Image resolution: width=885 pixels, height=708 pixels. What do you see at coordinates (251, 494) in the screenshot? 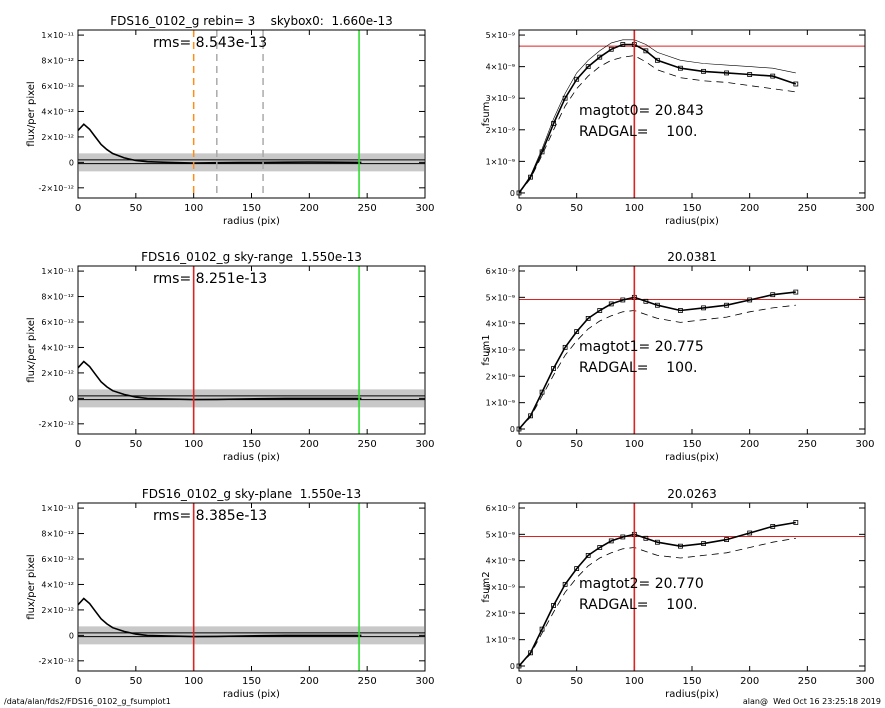
I see `chart-title: FDS16_0102_g sky-plane 1.550e-13` at bounding box center [251, 494].